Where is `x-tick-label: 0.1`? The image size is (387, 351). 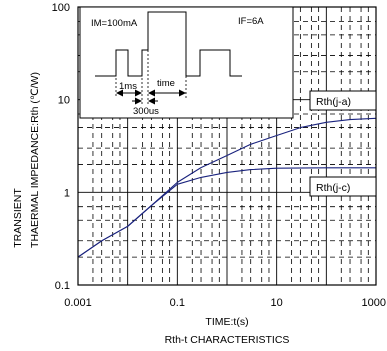 x-tick-label: 0.1 is located at coordinates (177, 303).